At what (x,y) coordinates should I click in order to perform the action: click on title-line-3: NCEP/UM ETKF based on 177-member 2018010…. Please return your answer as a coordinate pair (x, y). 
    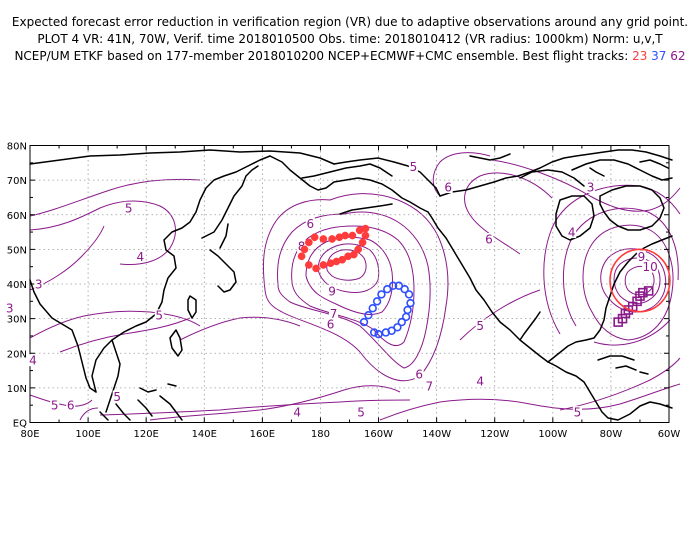
    Looking at the image, I should click on (350, 56).